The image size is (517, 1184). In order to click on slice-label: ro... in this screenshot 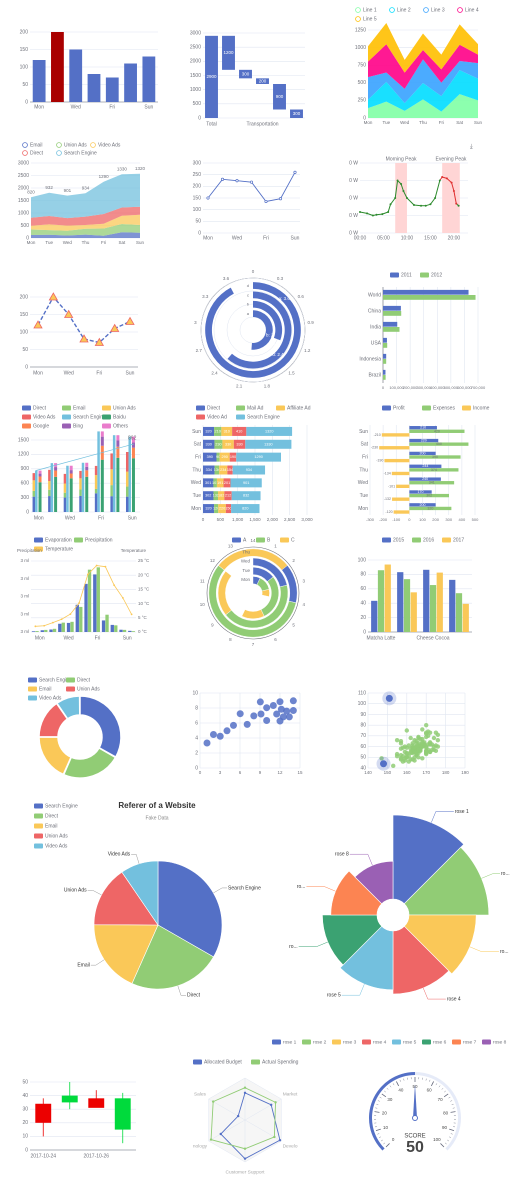, I will do `click(301, 887)`.